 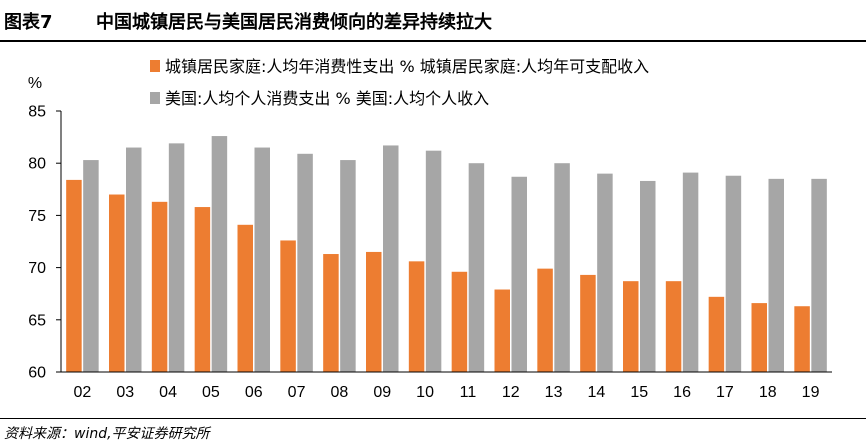 I want to click on x-tick-label: 11, so click(x=468, y=392).